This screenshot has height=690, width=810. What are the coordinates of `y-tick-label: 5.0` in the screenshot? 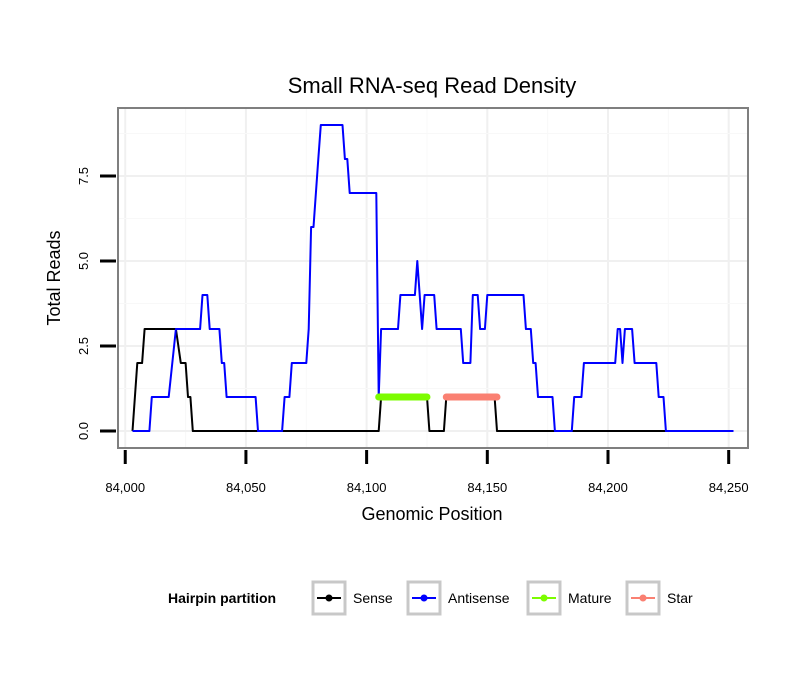 It's located at (83, 261).